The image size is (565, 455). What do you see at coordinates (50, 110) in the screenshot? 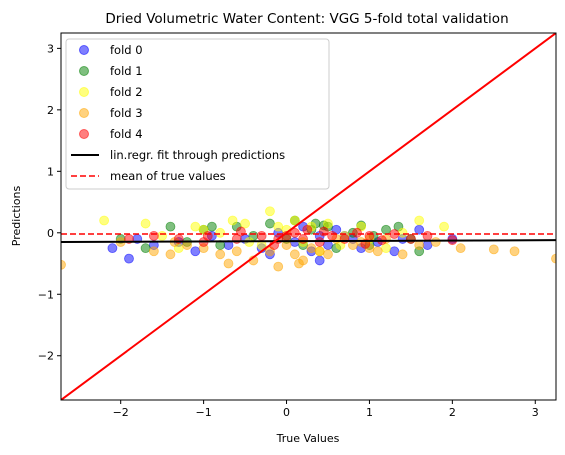
I see `y-tick-label: 2` at bounding box center [50, 110].